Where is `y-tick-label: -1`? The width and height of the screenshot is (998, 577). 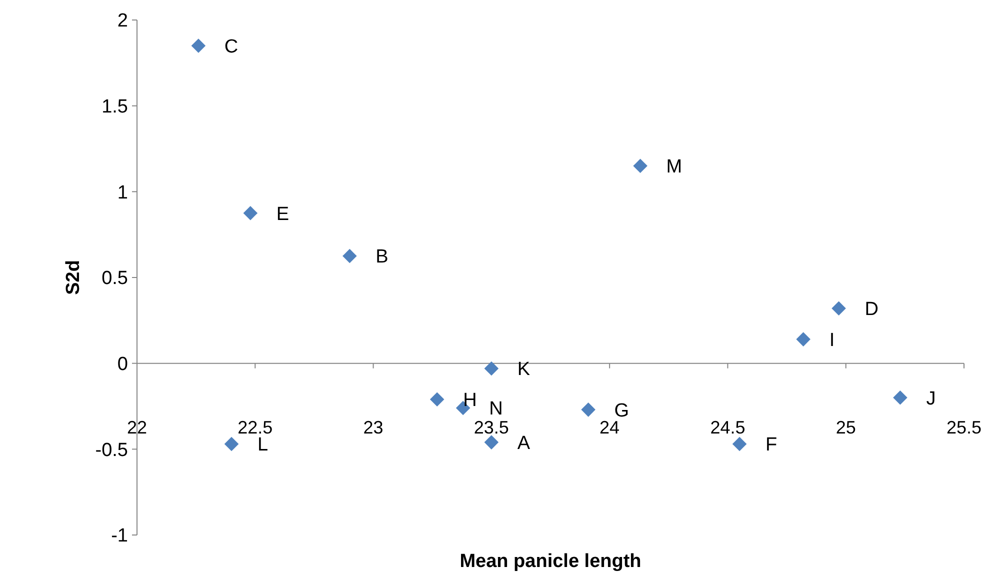
y-tick-label: -1 is located at coordinates (119, 536).